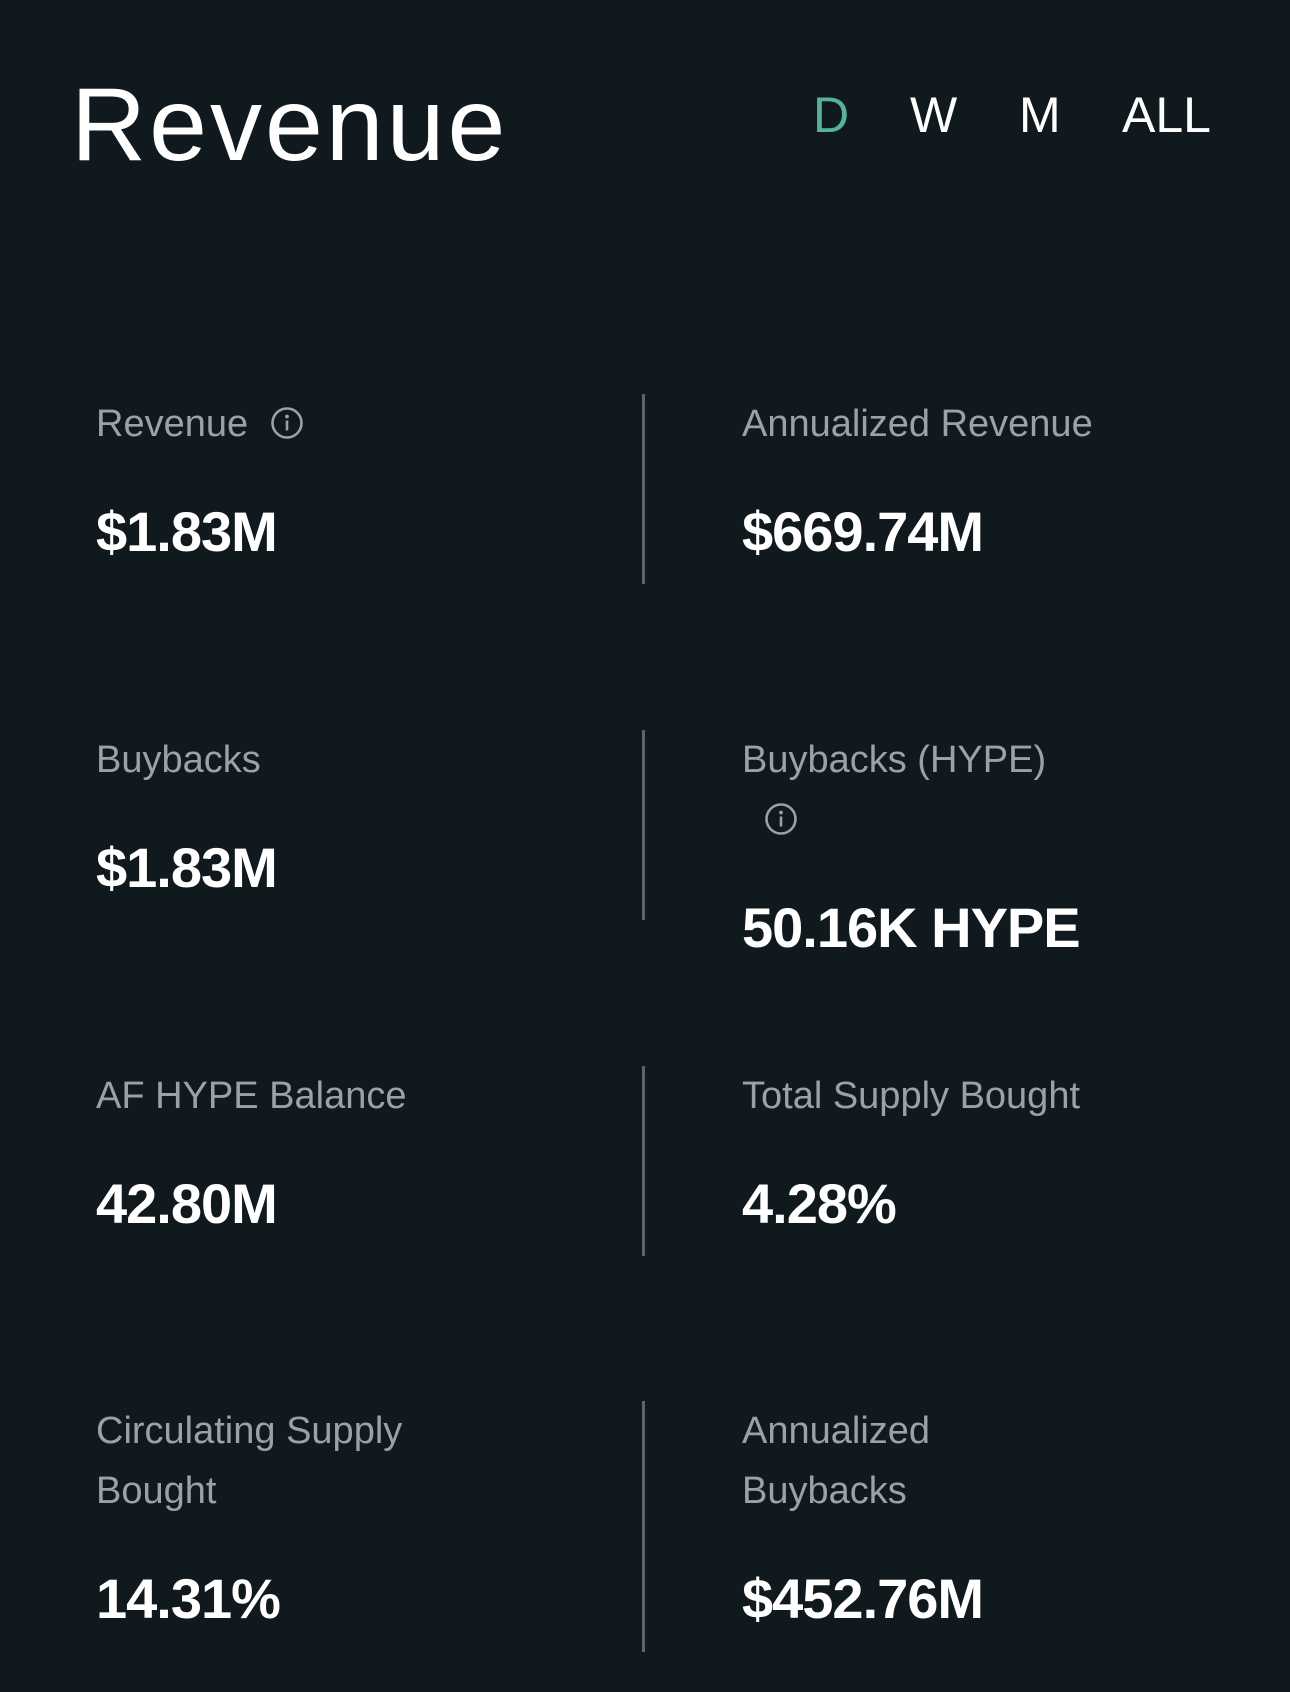 This screenshot has width=1290, height=1692. Describe the element at coordinates (1166, 115) in the screenshot. I see `period-tab: ALL` at that location.